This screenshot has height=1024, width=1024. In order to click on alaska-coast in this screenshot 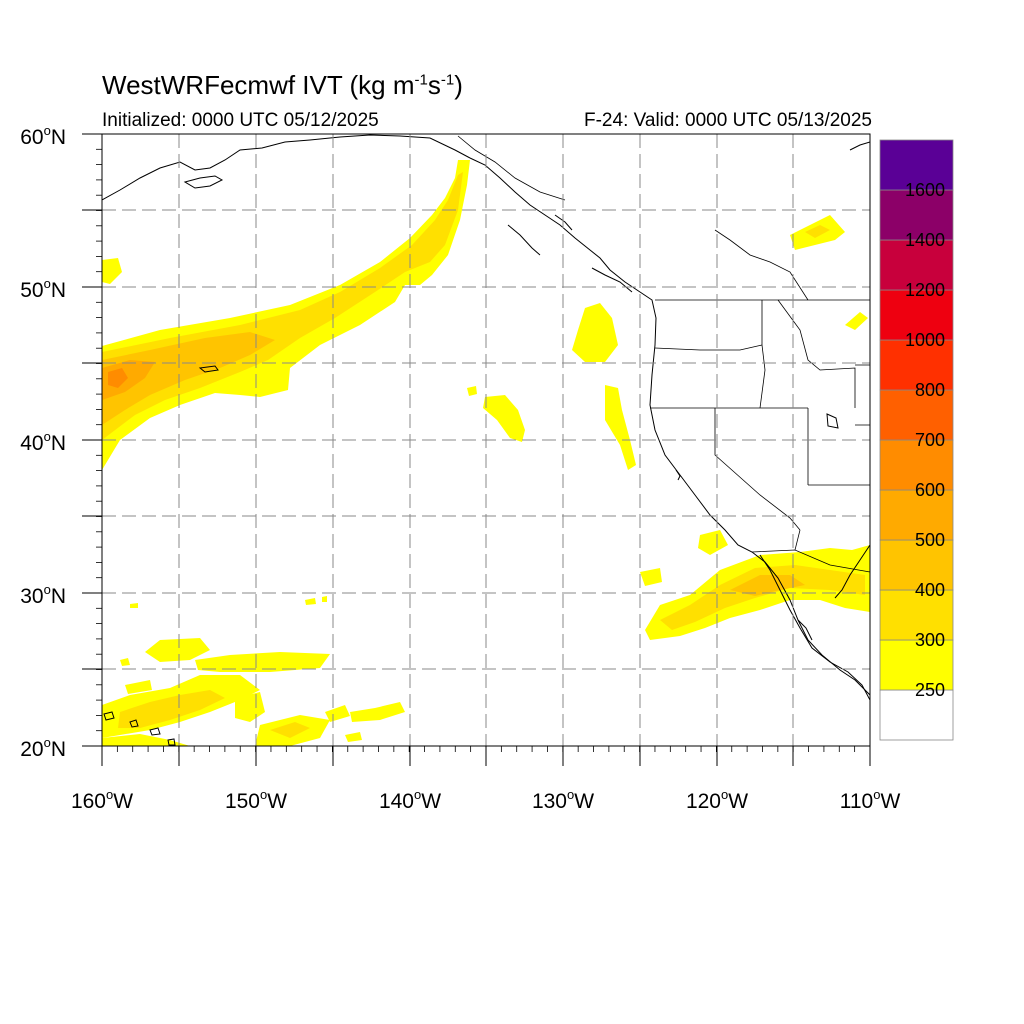, I will do `click(286, 167)`.